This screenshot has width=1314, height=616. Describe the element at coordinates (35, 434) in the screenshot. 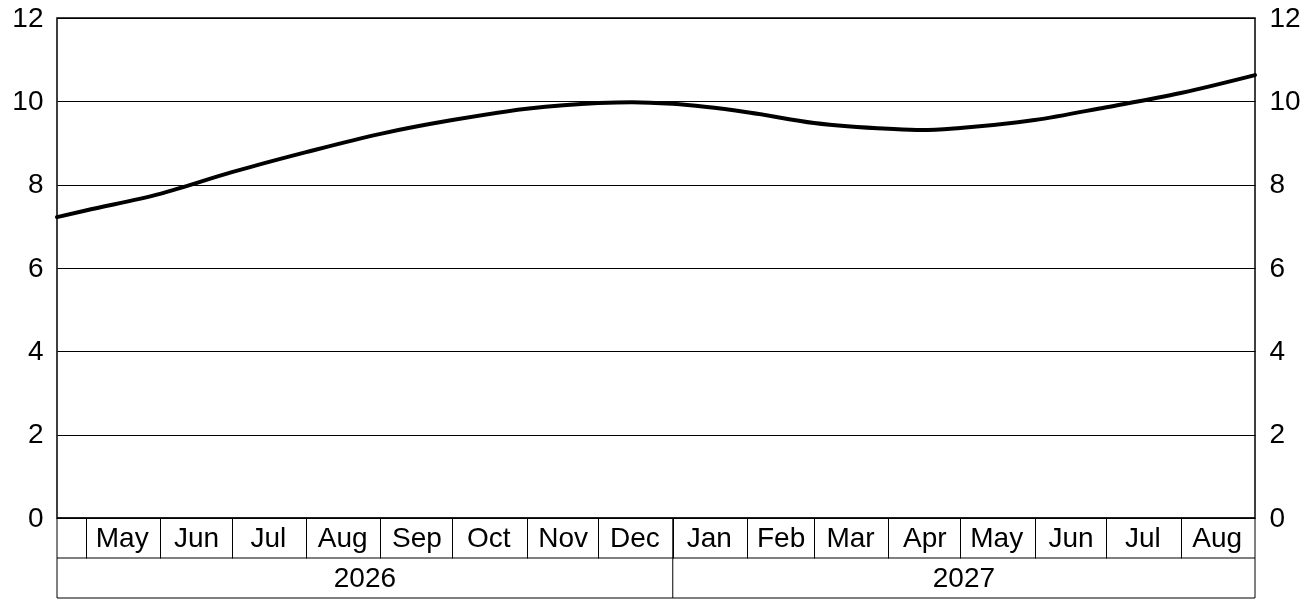

I see `y-tick-label: 2` at that location.